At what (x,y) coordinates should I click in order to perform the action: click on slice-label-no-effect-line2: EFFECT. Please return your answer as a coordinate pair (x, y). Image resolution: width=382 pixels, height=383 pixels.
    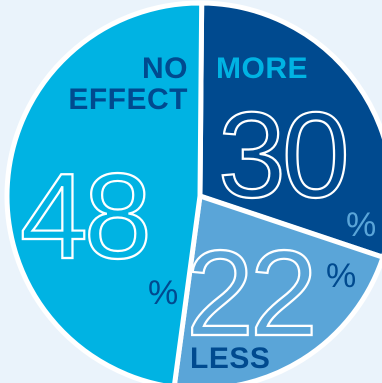
    Looking at the image, I should click on (128, 99).